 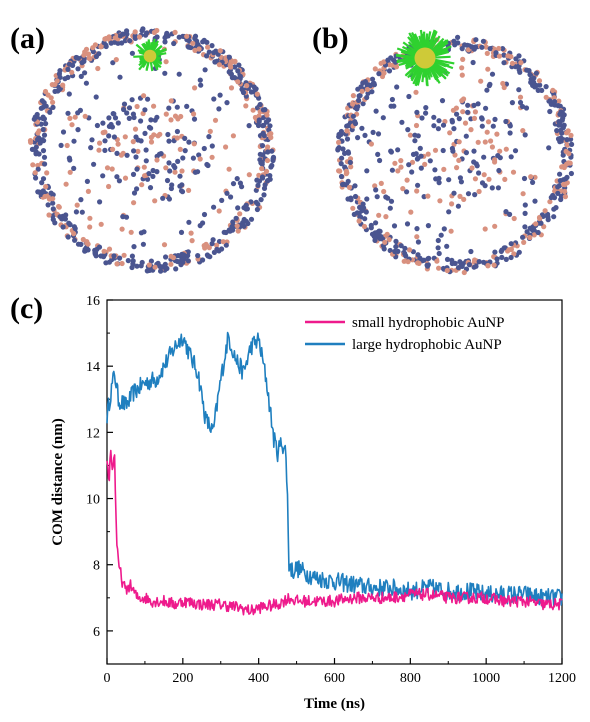 I want to click on y-tick-label: 6, so click(x=96, y=632).